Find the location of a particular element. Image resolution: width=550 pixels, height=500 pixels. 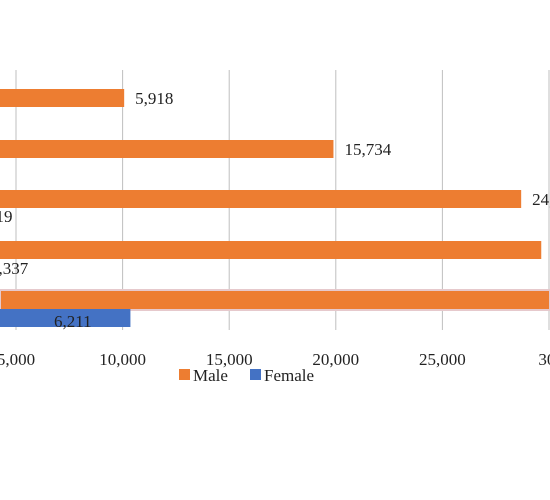

bar-highlight is located at coordinates (275, 300).